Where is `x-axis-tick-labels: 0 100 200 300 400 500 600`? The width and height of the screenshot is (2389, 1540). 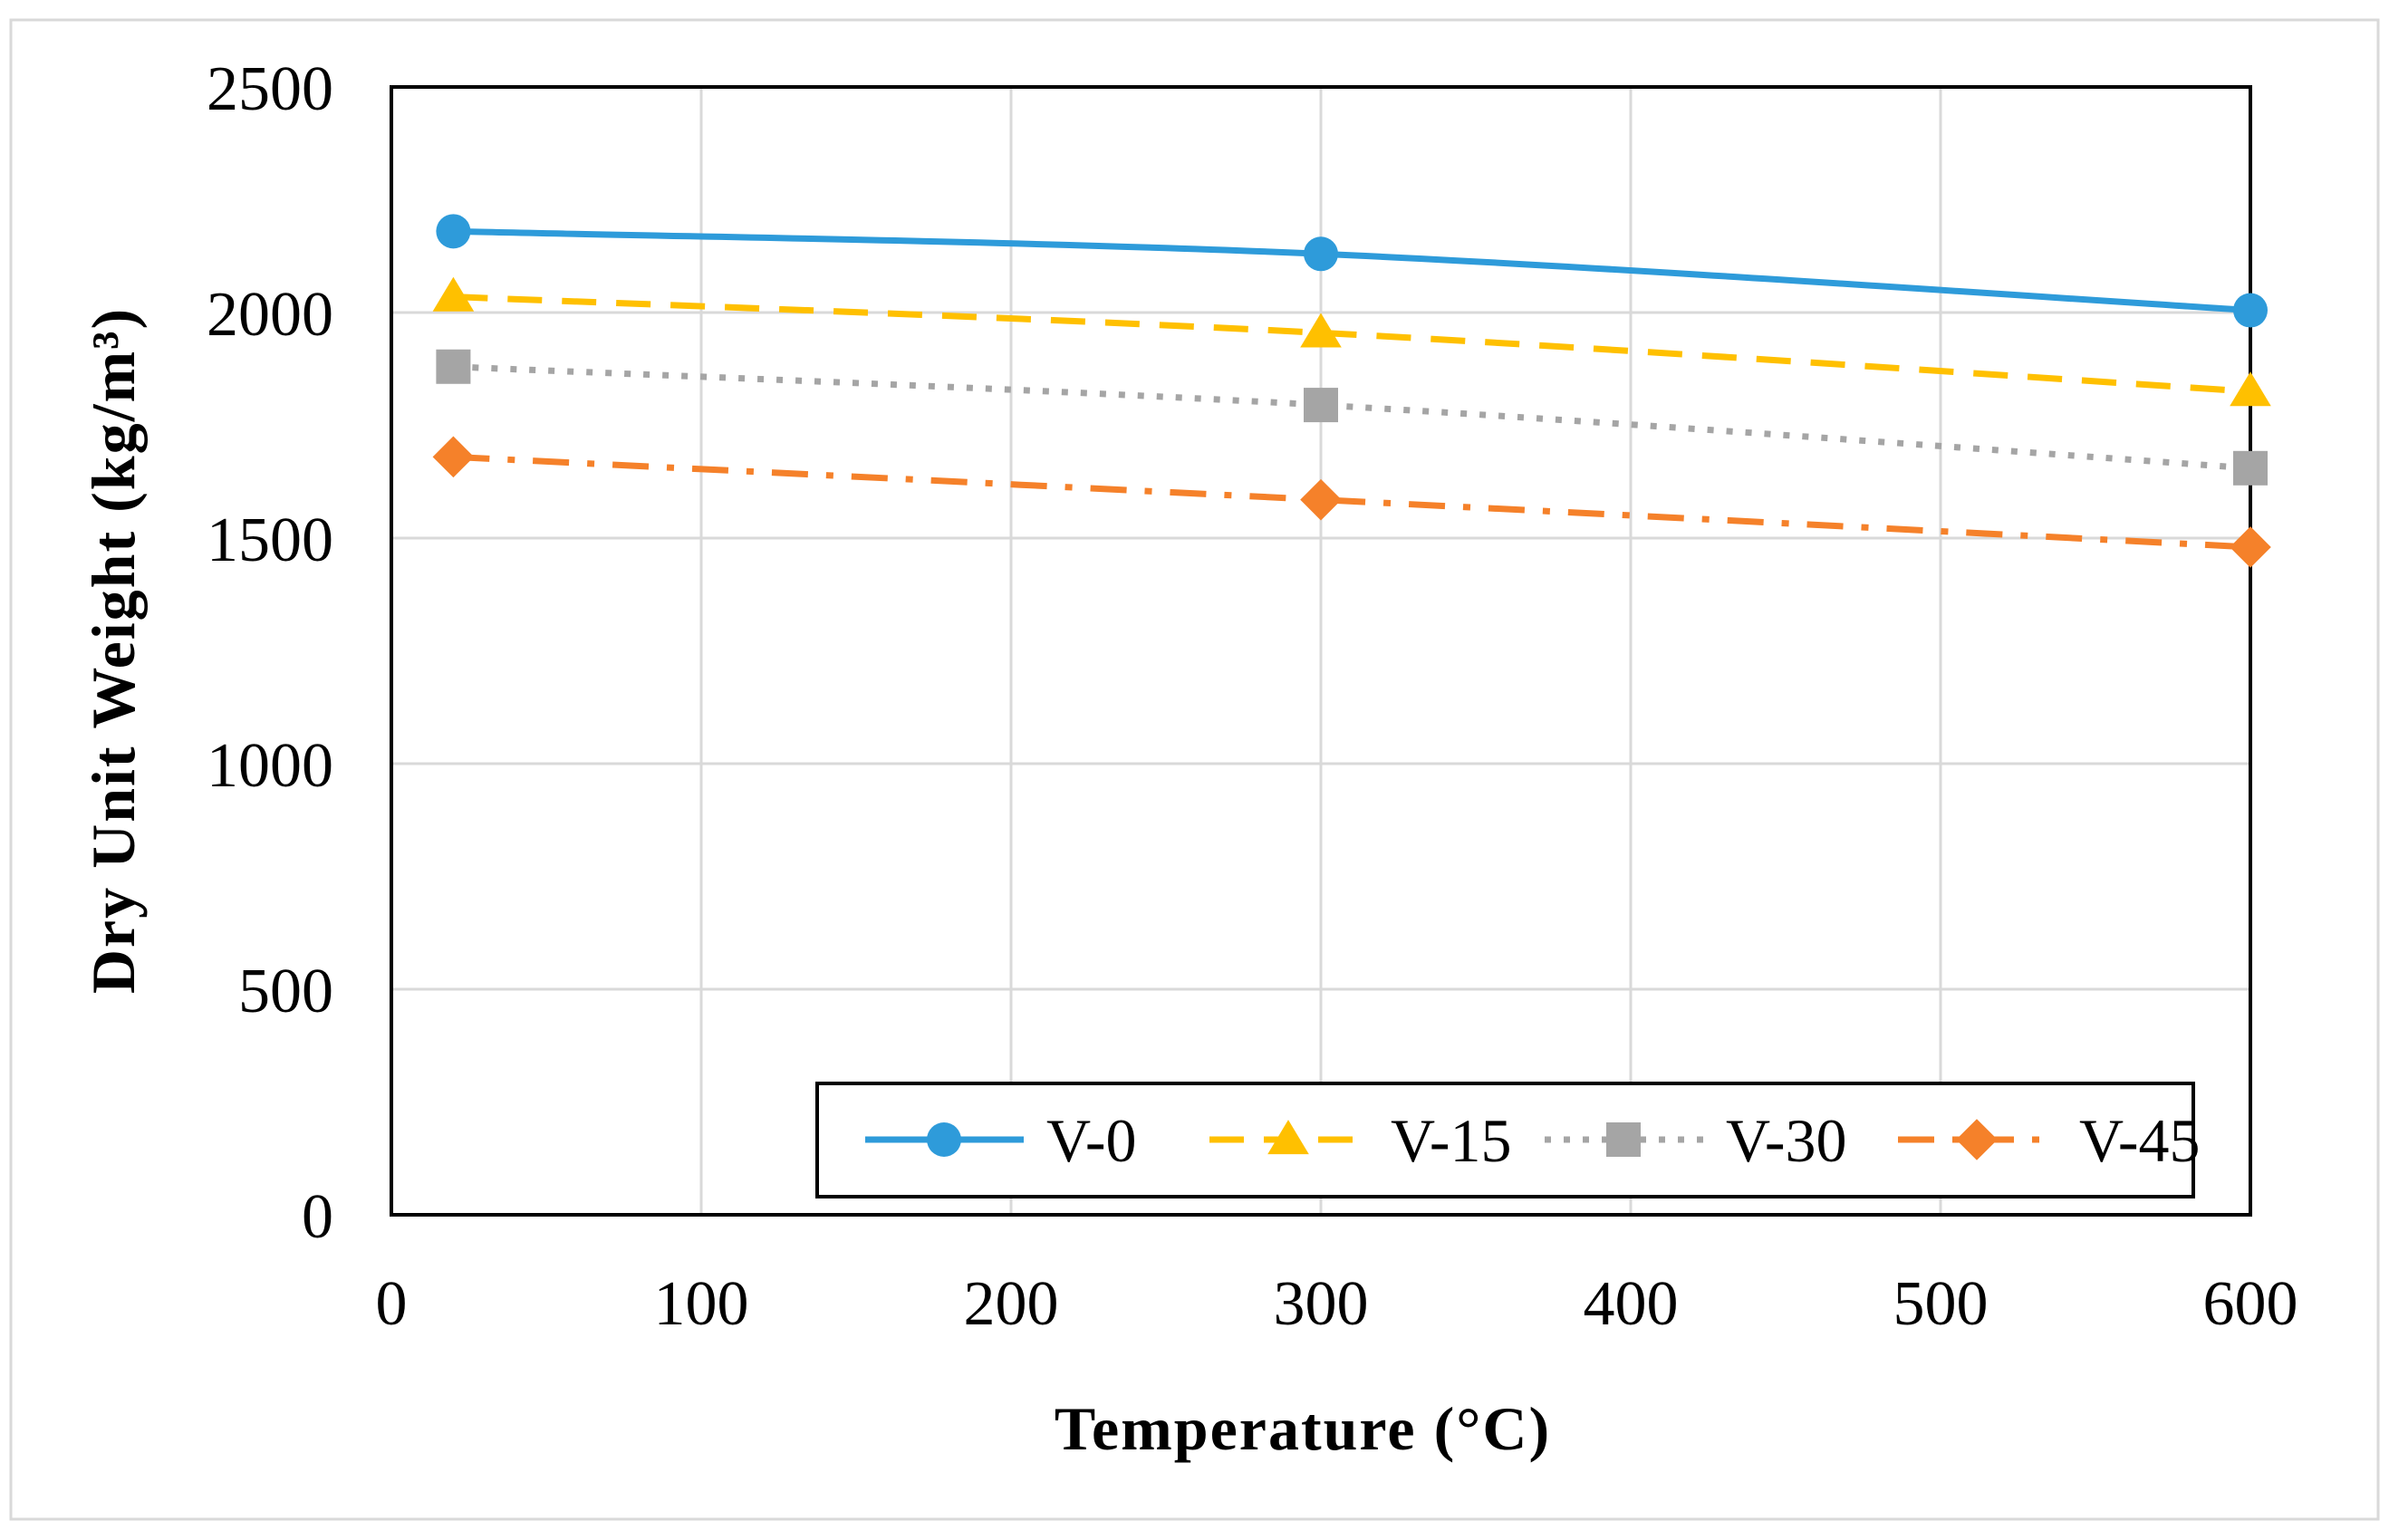
x-axis-tick-labels: 0 100 200 300 400 500 600 is located at coordinates (1337, 1304).